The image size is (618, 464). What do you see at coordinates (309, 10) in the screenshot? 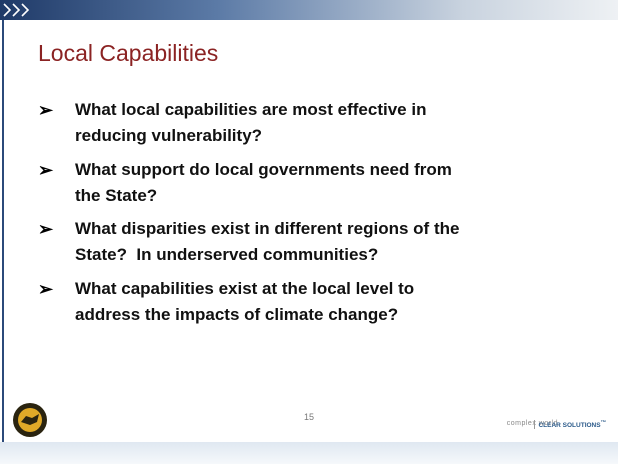
I see `top-bar` at bounding box center [309, 10].